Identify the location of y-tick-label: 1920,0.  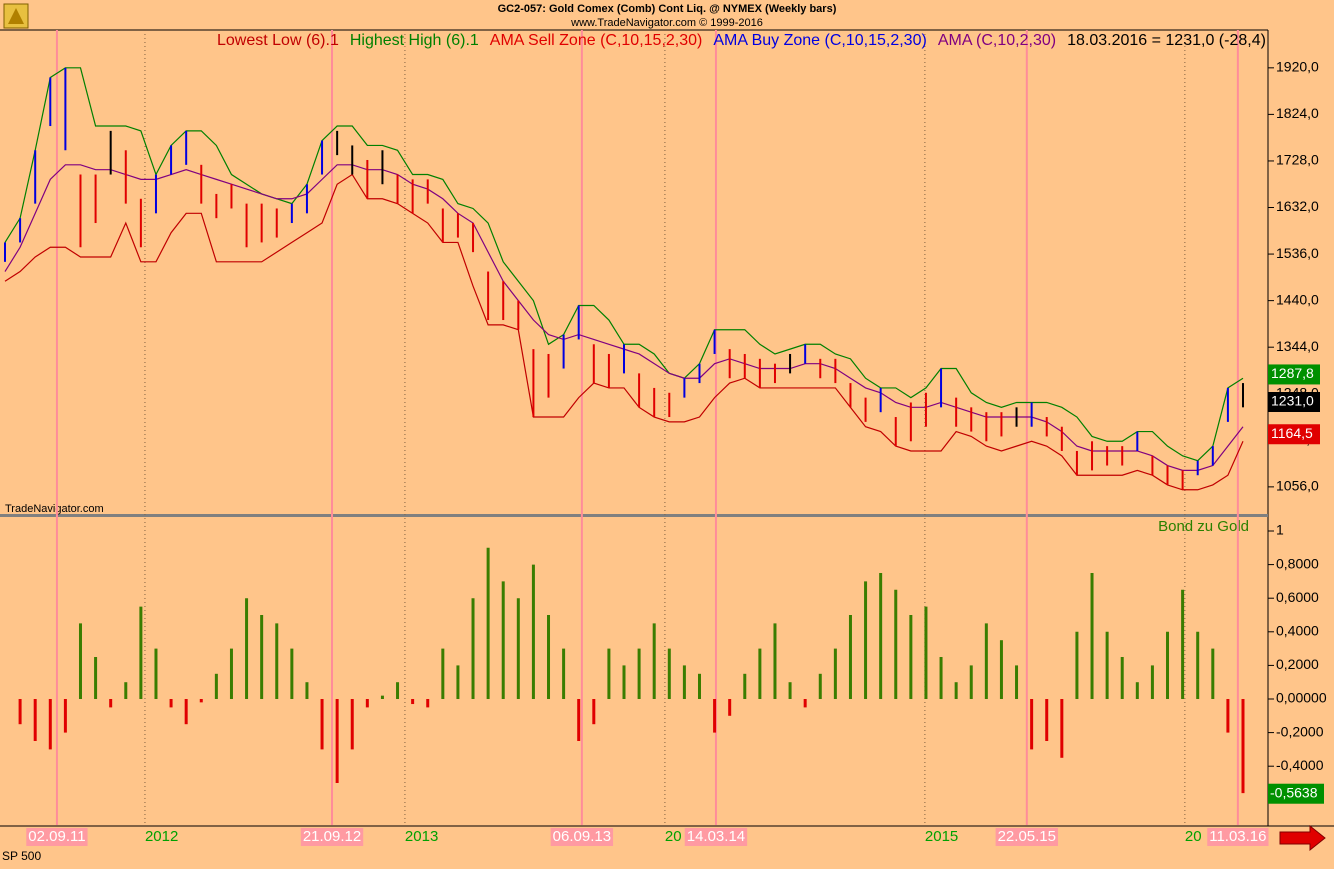
(1297, 67).